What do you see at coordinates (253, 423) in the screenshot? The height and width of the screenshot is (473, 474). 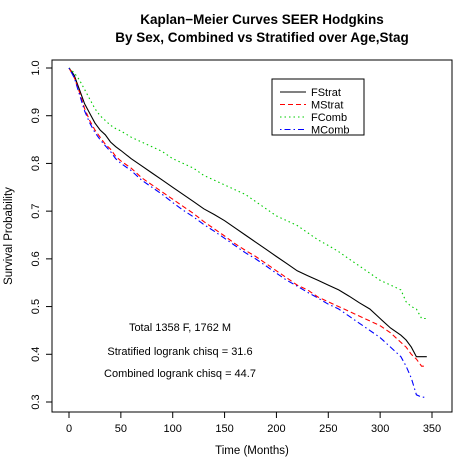 I see `x-axis: 0 50 100 150 200 250 300 350` at bounding box center [253, 423].